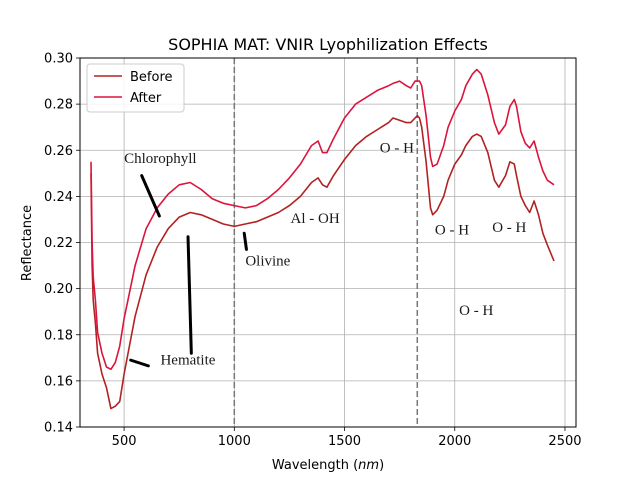 This screenshot has width=640, height=480. What do you see at coordinates (315, 219) in the screenshot?
I see `annotation-label: Al - OH` at bounding box center [315, 219].